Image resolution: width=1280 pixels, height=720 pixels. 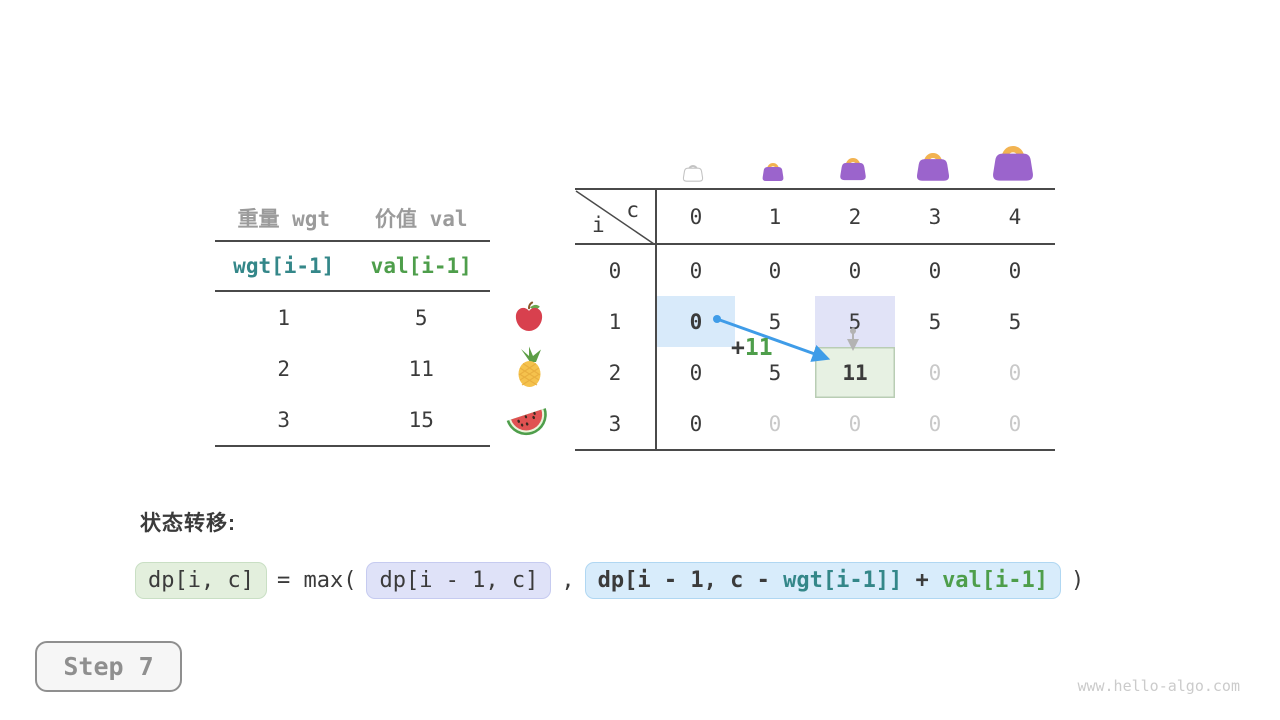 What do you see at coordinates (421, 419) in the screenshot?
I see `item-3-value: 15` at bounding box center [421, 419].